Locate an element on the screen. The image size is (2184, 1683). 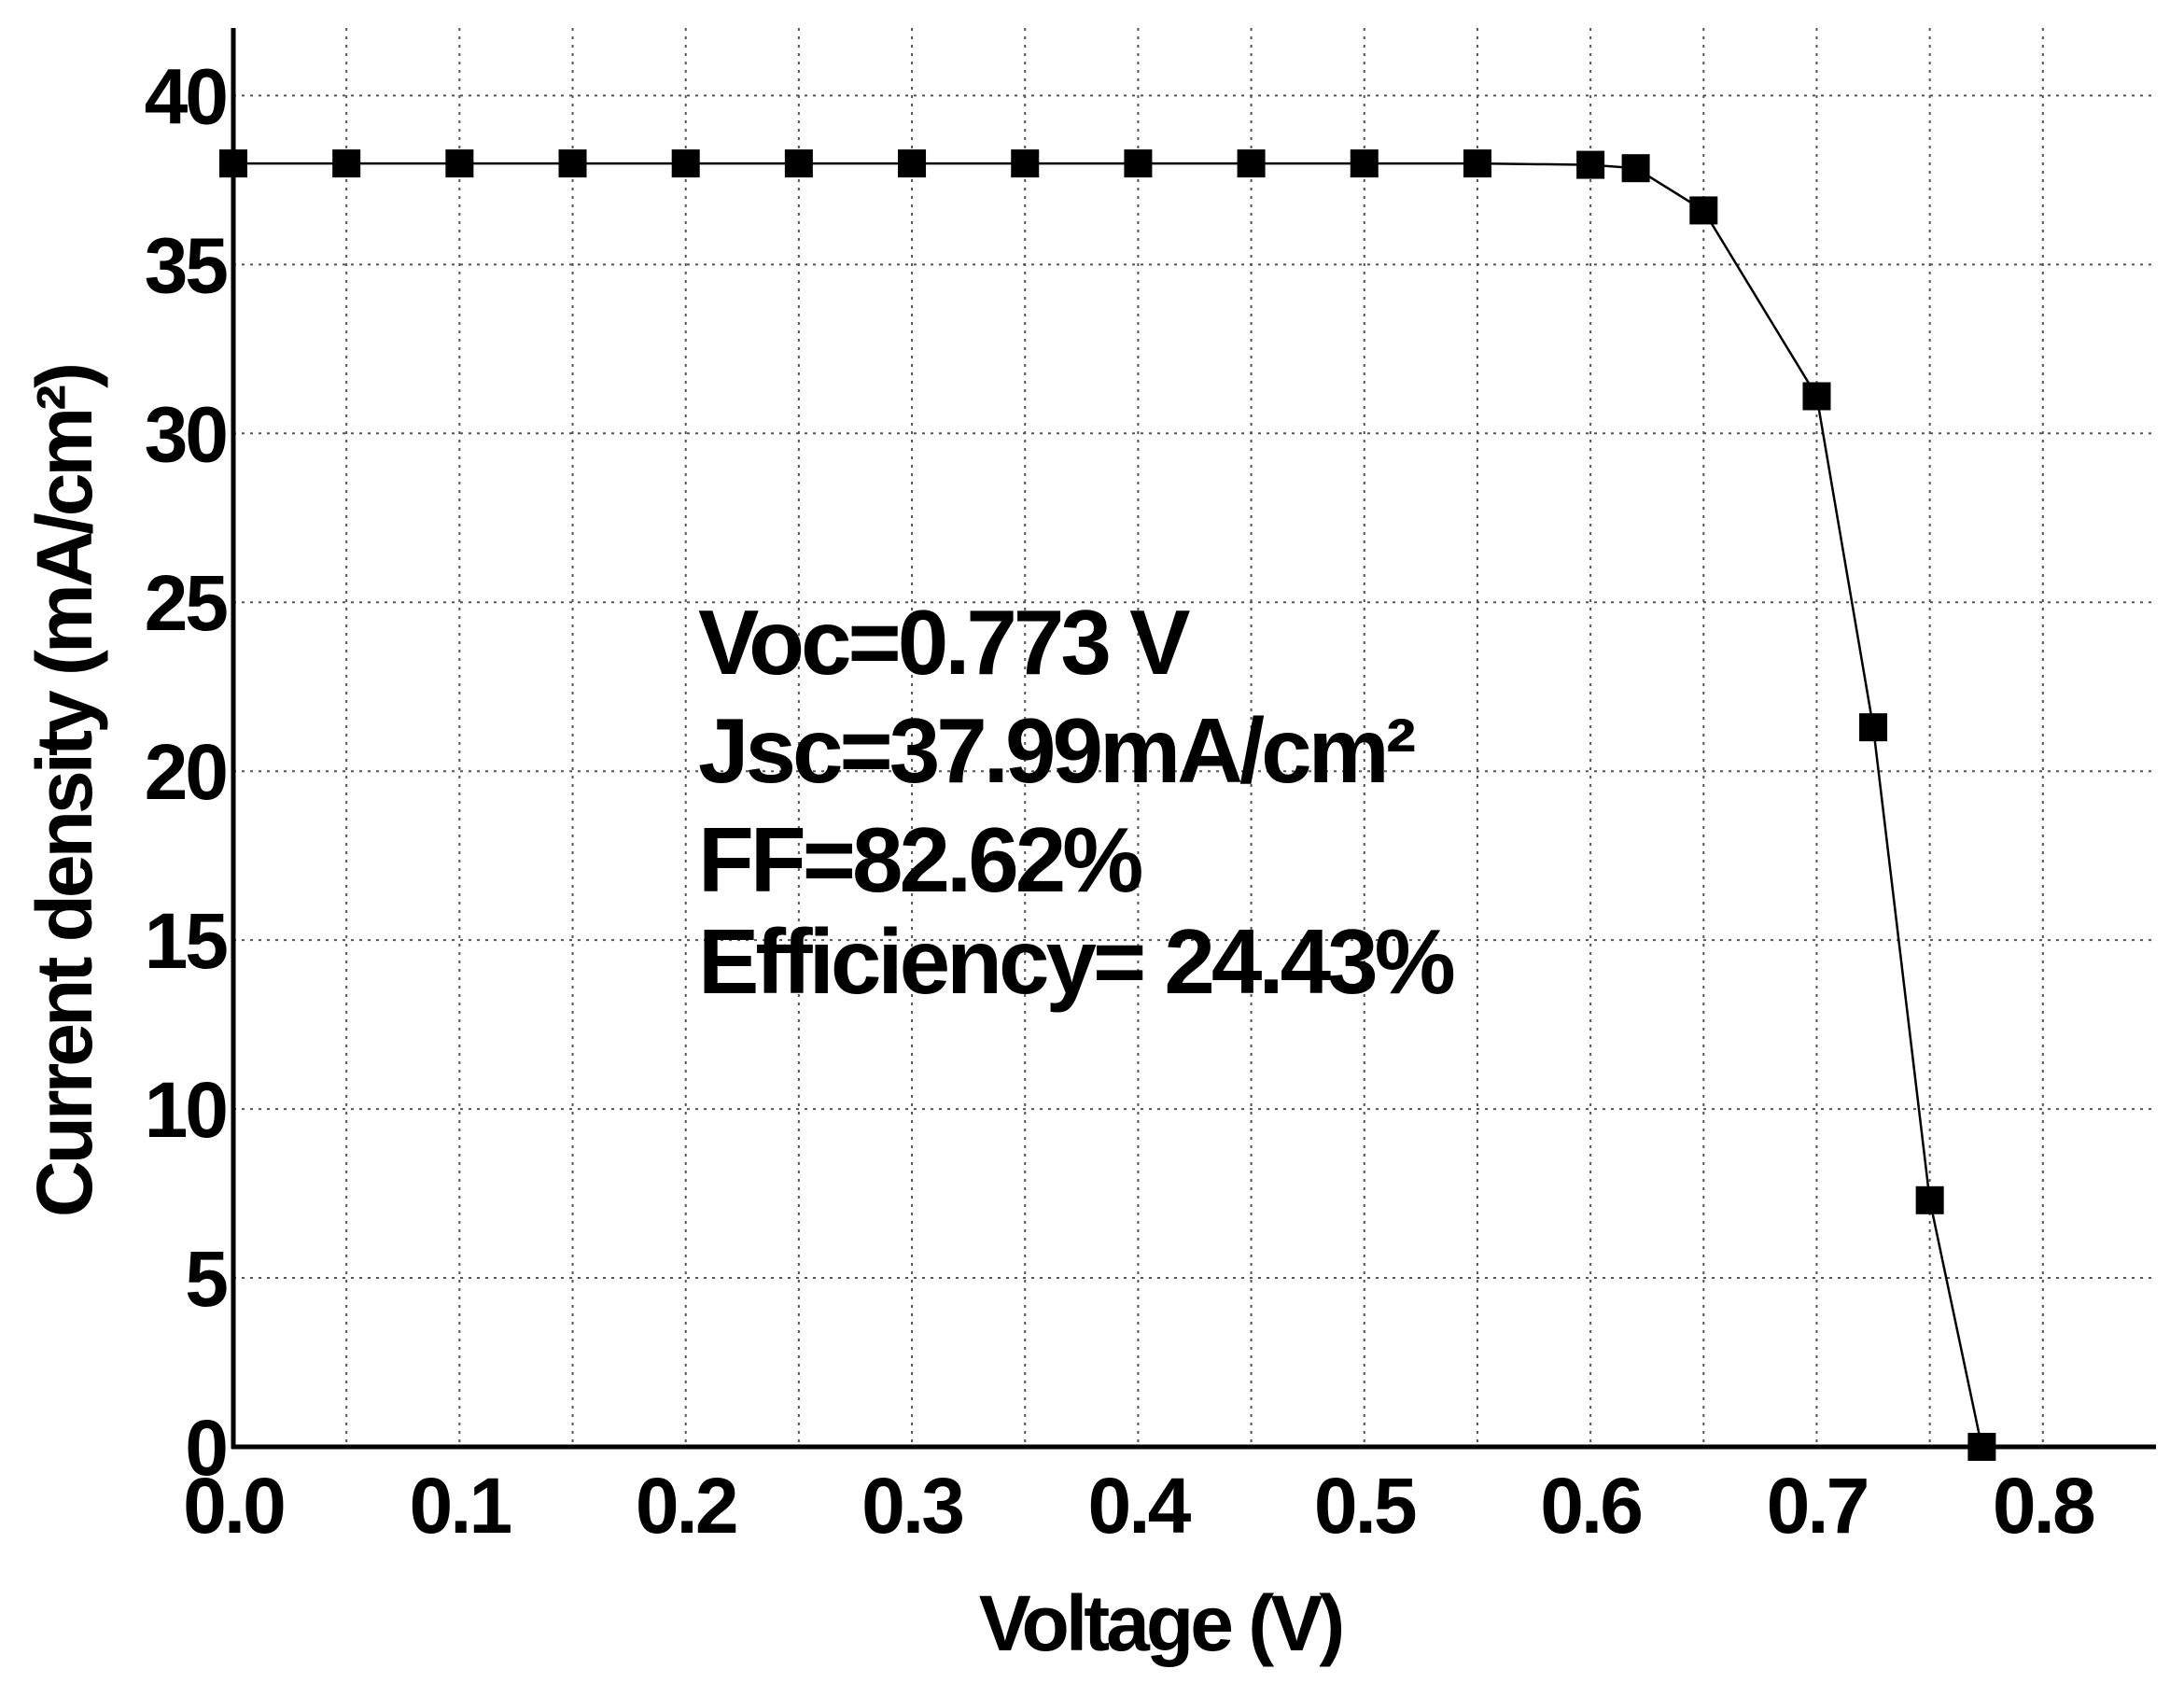
y-tick-label: 5 is located at coordinates (206, 1279).